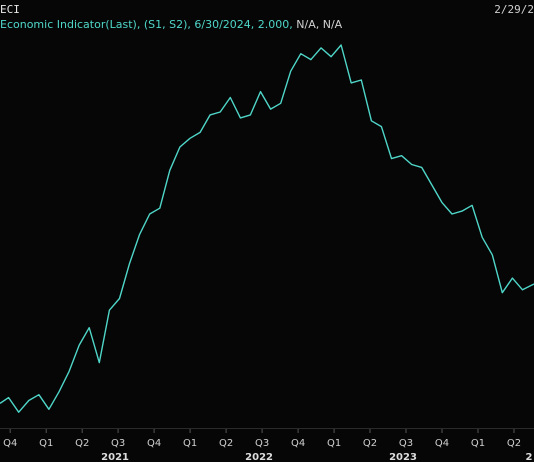 Image resolution: width=534 pixels, height=462 pixels. I want to click on header-date: 2/29/2, so click(514, 9).